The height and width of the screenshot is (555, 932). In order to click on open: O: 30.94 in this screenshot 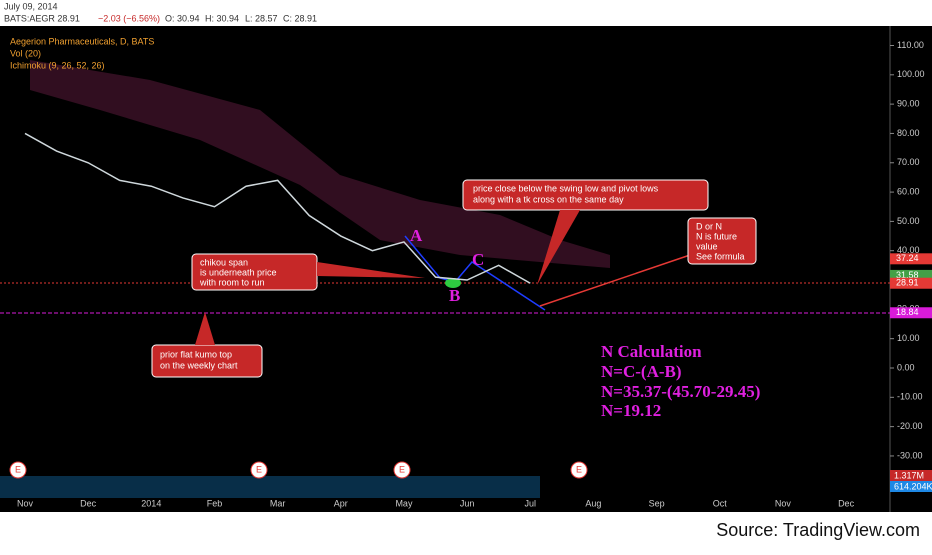, I will do `click(182, 18)`.